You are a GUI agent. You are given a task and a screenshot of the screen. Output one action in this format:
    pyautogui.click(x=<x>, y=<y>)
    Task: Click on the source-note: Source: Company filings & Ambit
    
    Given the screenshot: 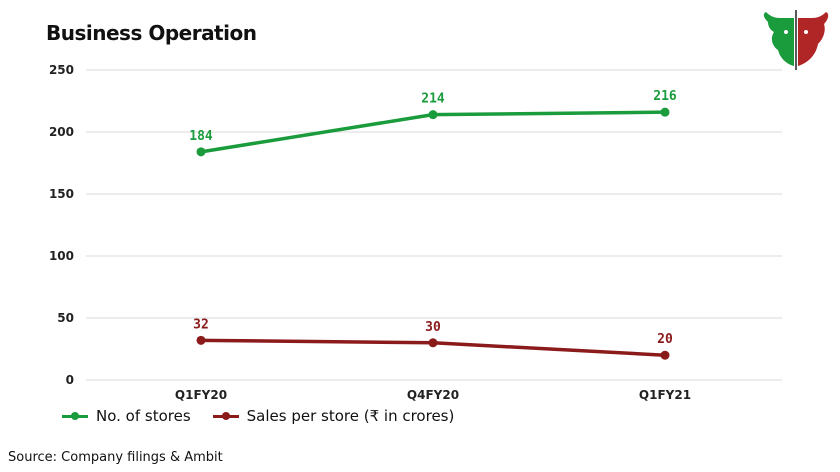 What is the action you would take?
    pyautogui.click(x=115, y=457)
    